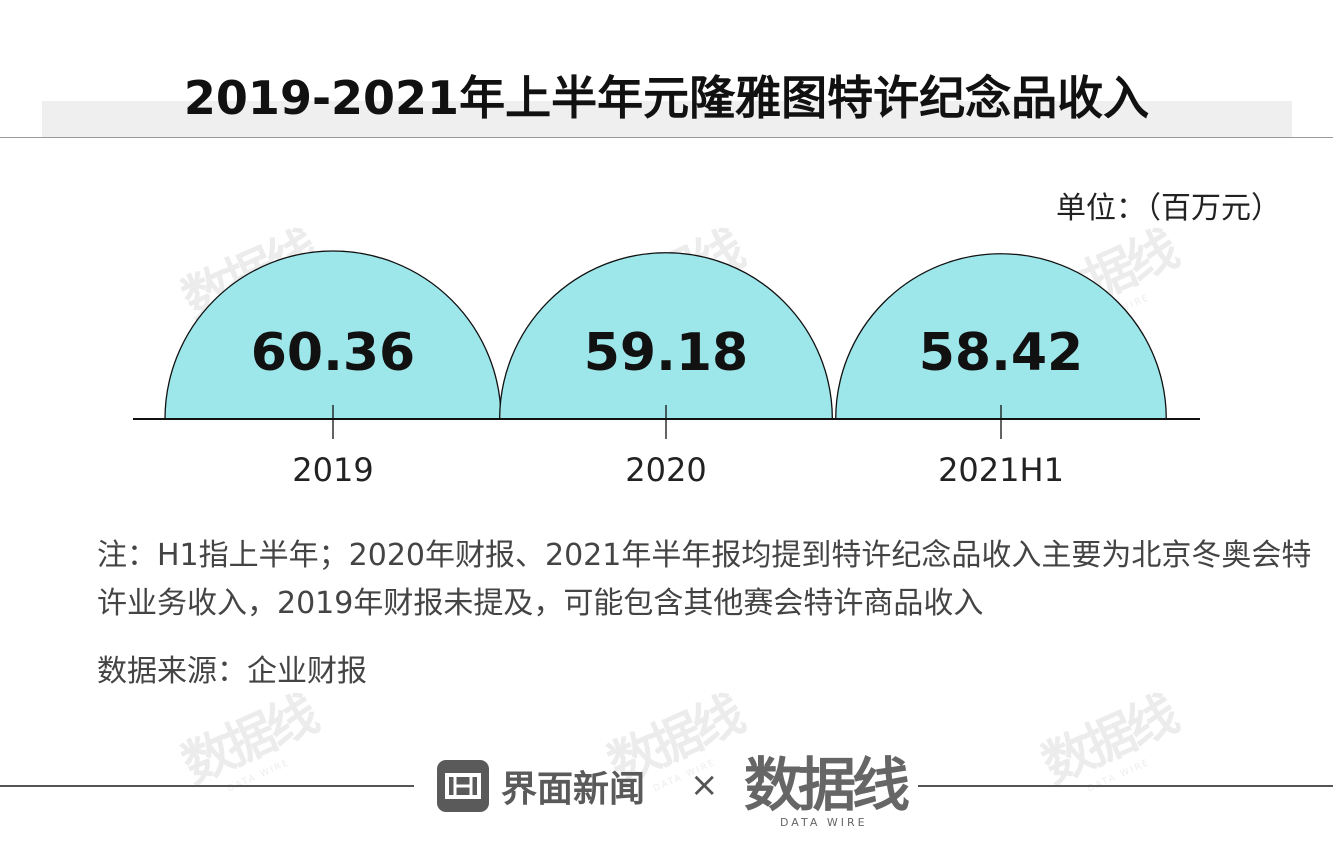 Image resolution: width=1333 pixels, height=868 pixels. I want to click on x-tick-label: 2019, so click(332, 470).